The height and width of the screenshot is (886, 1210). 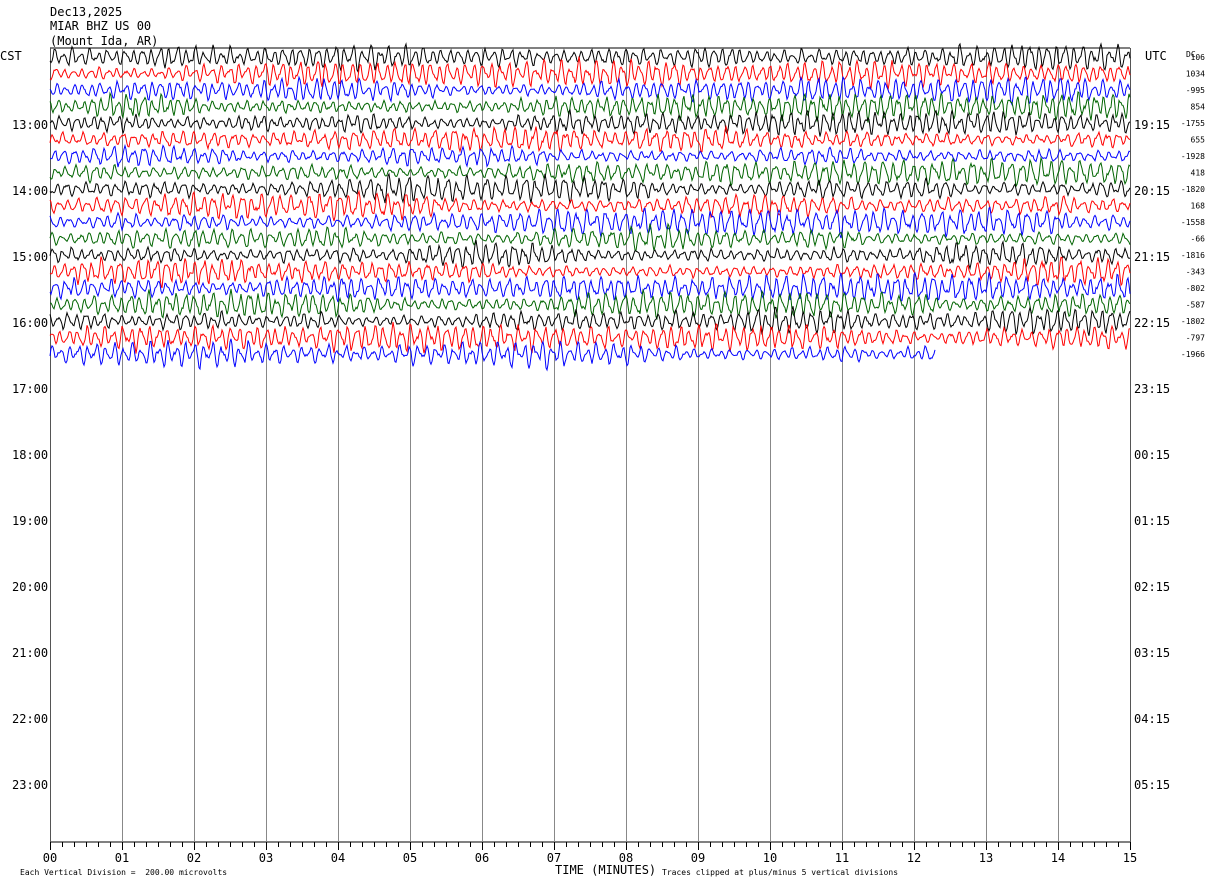 What do you see at coordinates (30, 125) in the screenshot?
I see `left-hour-label: 13:00` at bounding box center [30, 125].